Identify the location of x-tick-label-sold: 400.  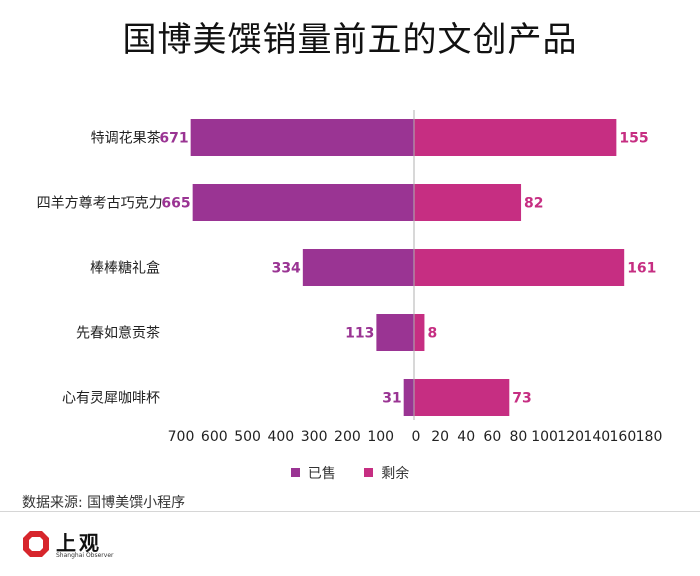
(280, 437).